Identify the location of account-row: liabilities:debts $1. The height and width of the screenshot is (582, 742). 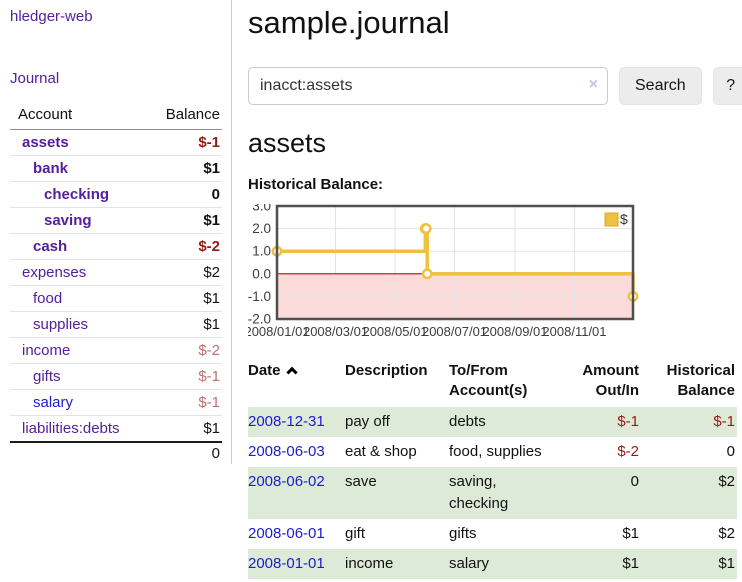
(116, 429).